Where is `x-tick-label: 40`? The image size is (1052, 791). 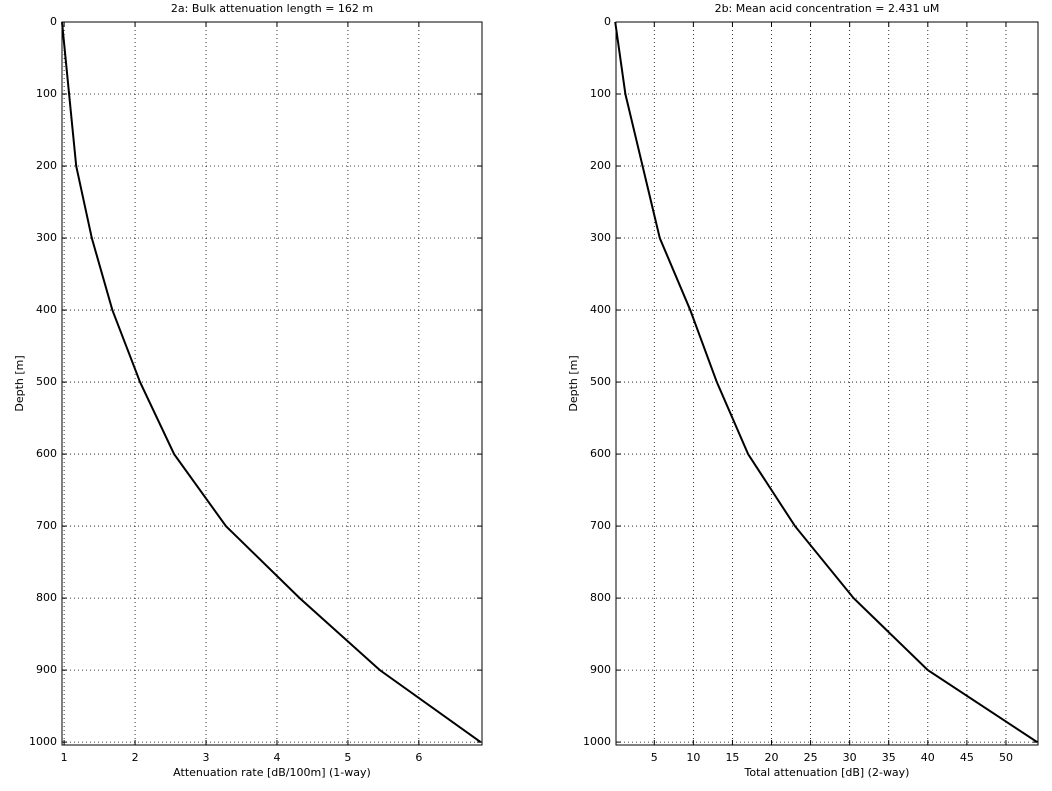
x-tick-label: 40 is located at coordinates (928, 757).